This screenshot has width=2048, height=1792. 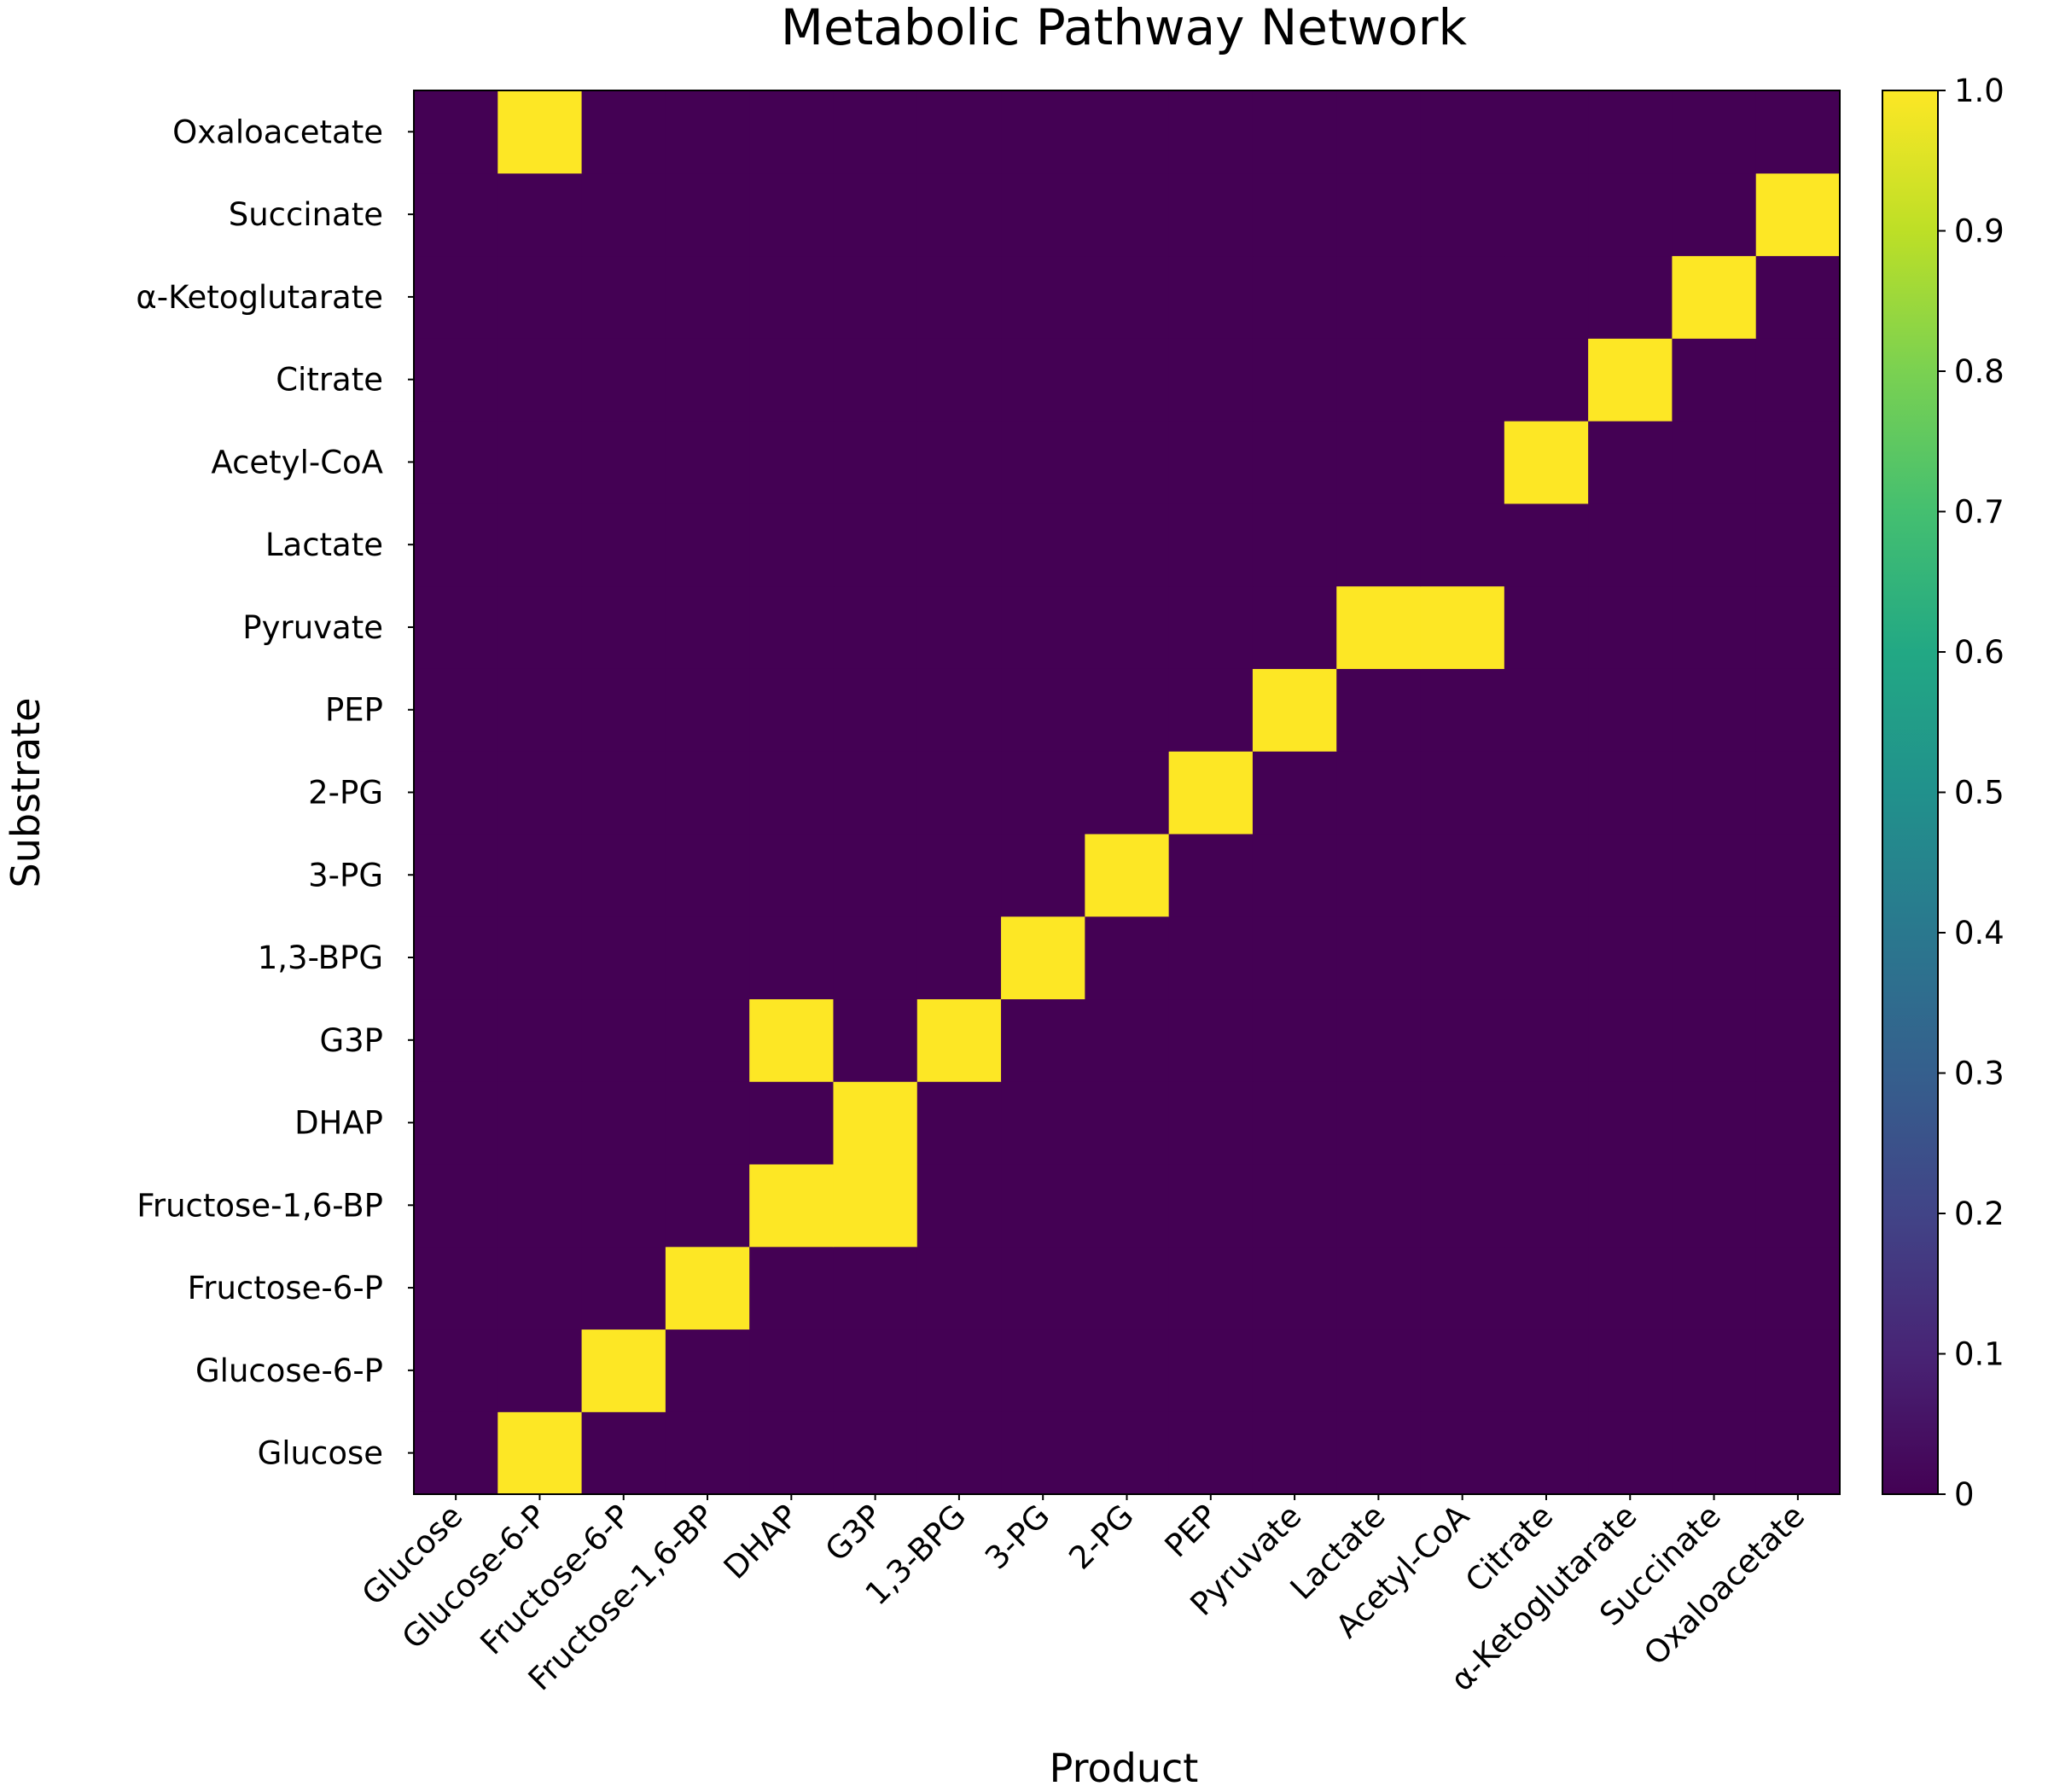 I want to click on x-tick-label: DHAP, so click(x=761, y=1542).